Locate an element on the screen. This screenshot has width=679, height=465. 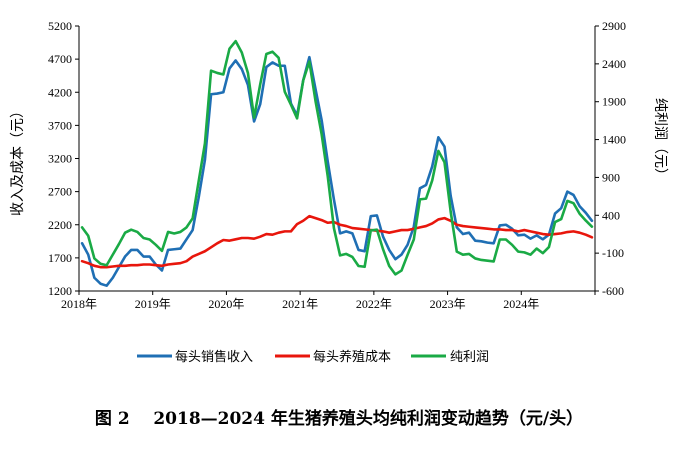
x-tick-label: 2018年 is located at coordinates (79, 304).